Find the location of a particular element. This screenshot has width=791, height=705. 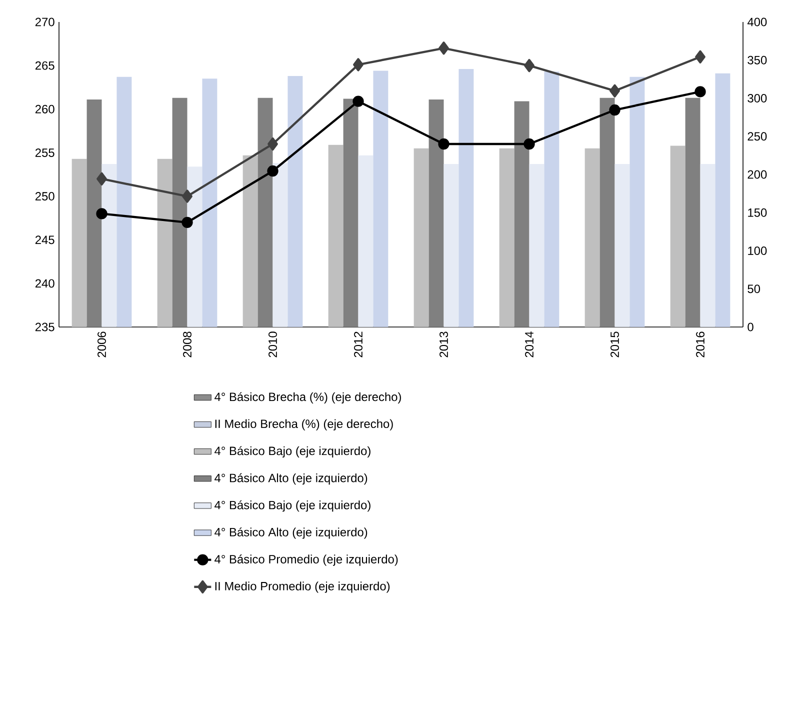

legend-label: 4° Básico Brecha (%) (eje derecho) is located at coordinates (307, 398).